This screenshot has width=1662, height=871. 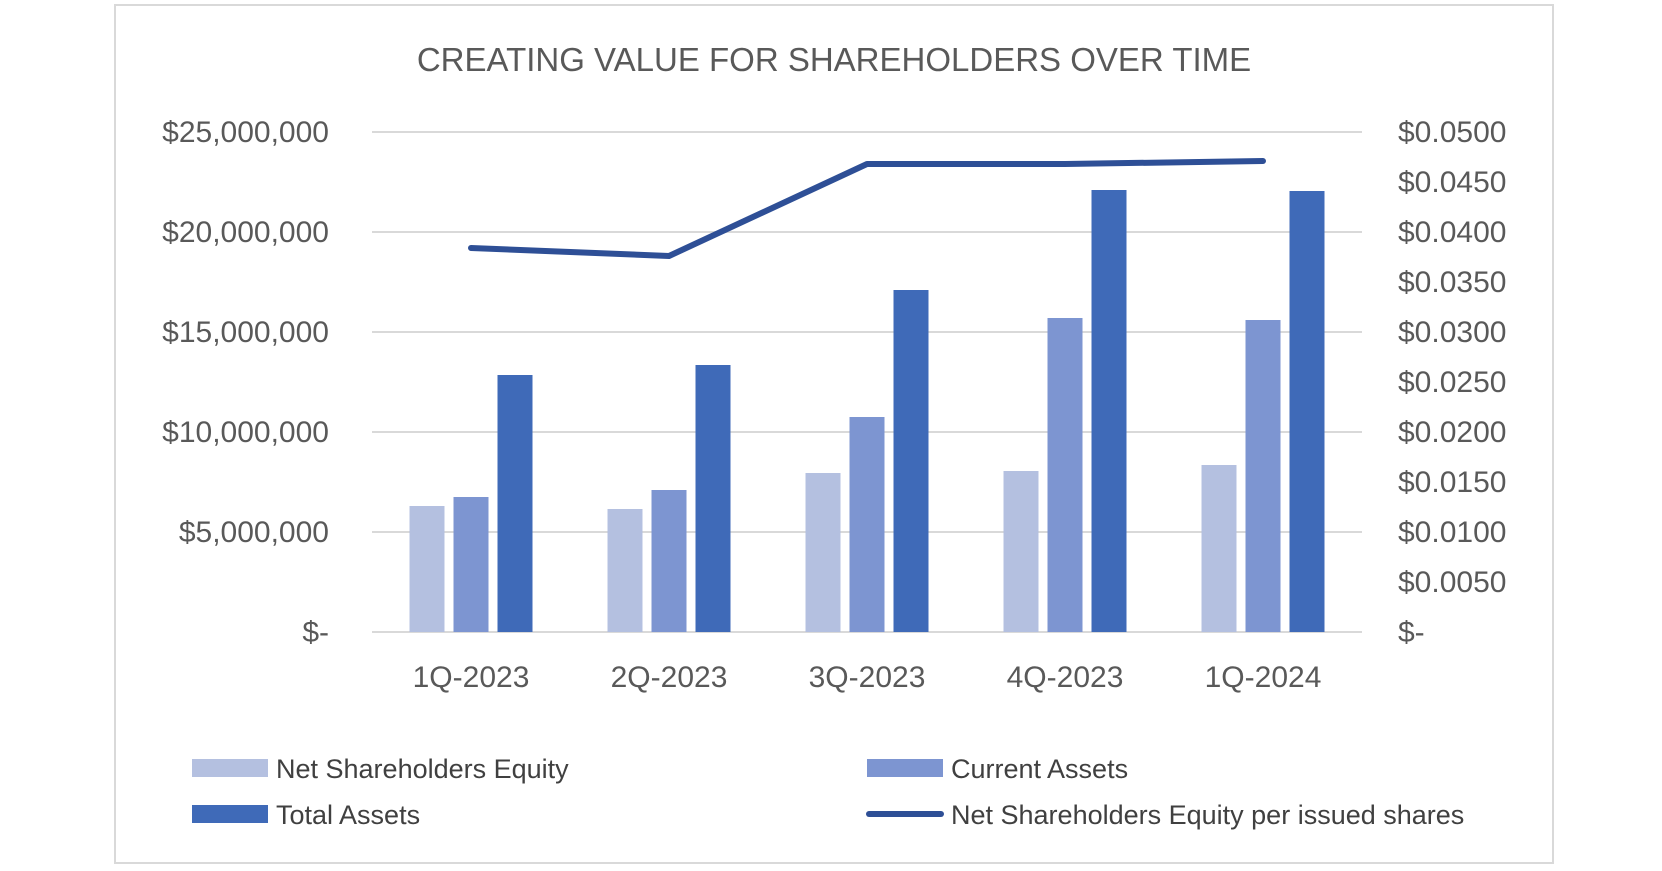 What do you see at coordinates (905, 768) in the screenshot?
I see `legend-swatch-current-assets` at bounding box center [905, 768].